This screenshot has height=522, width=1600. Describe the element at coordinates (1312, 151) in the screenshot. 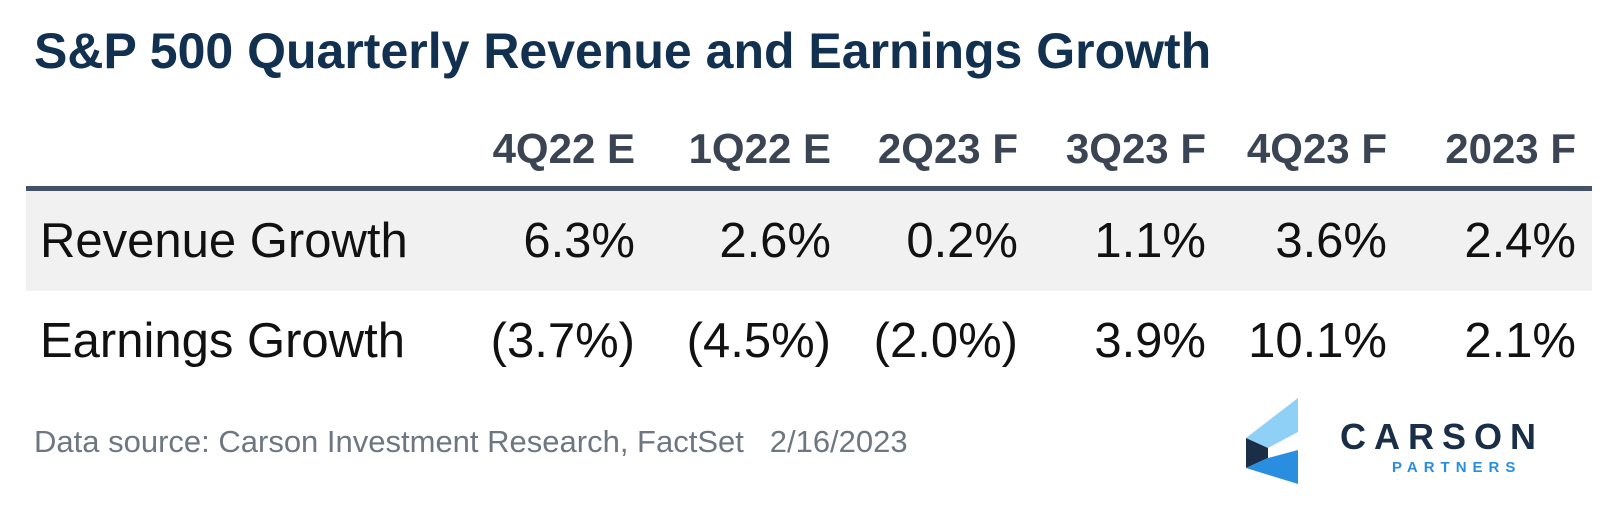

I see `column-header: 4Q23 F` at that location.